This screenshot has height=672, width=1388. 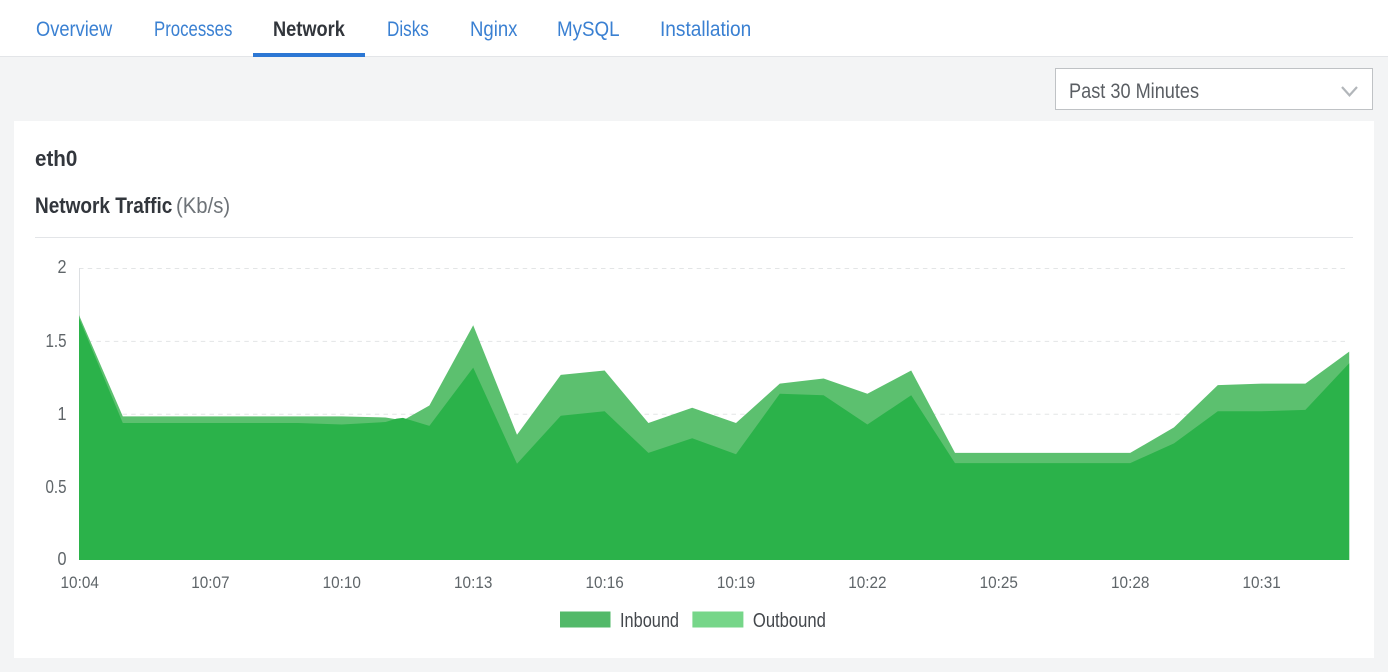 What do you see at coordinates (604, 582) in the screenshot?
I see `svg-text: 10:16` at bounding box center [604, 582].